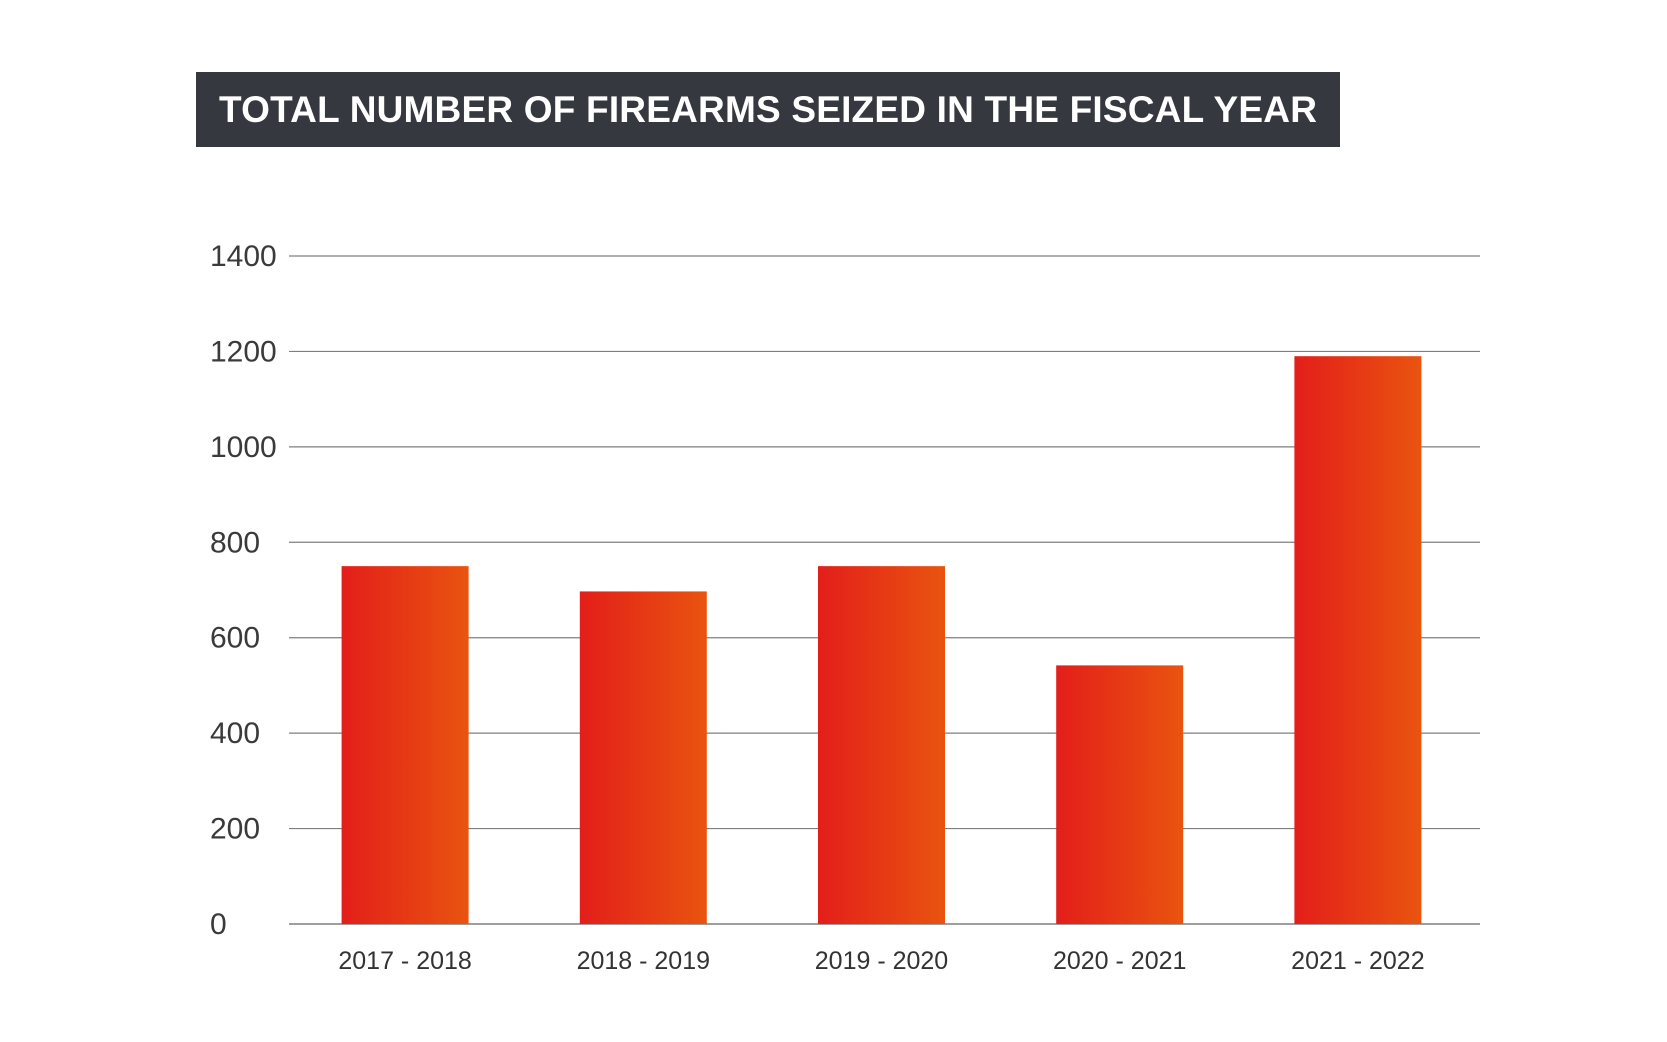  I want to click on y-tick-label: 600, so click(235, 638).